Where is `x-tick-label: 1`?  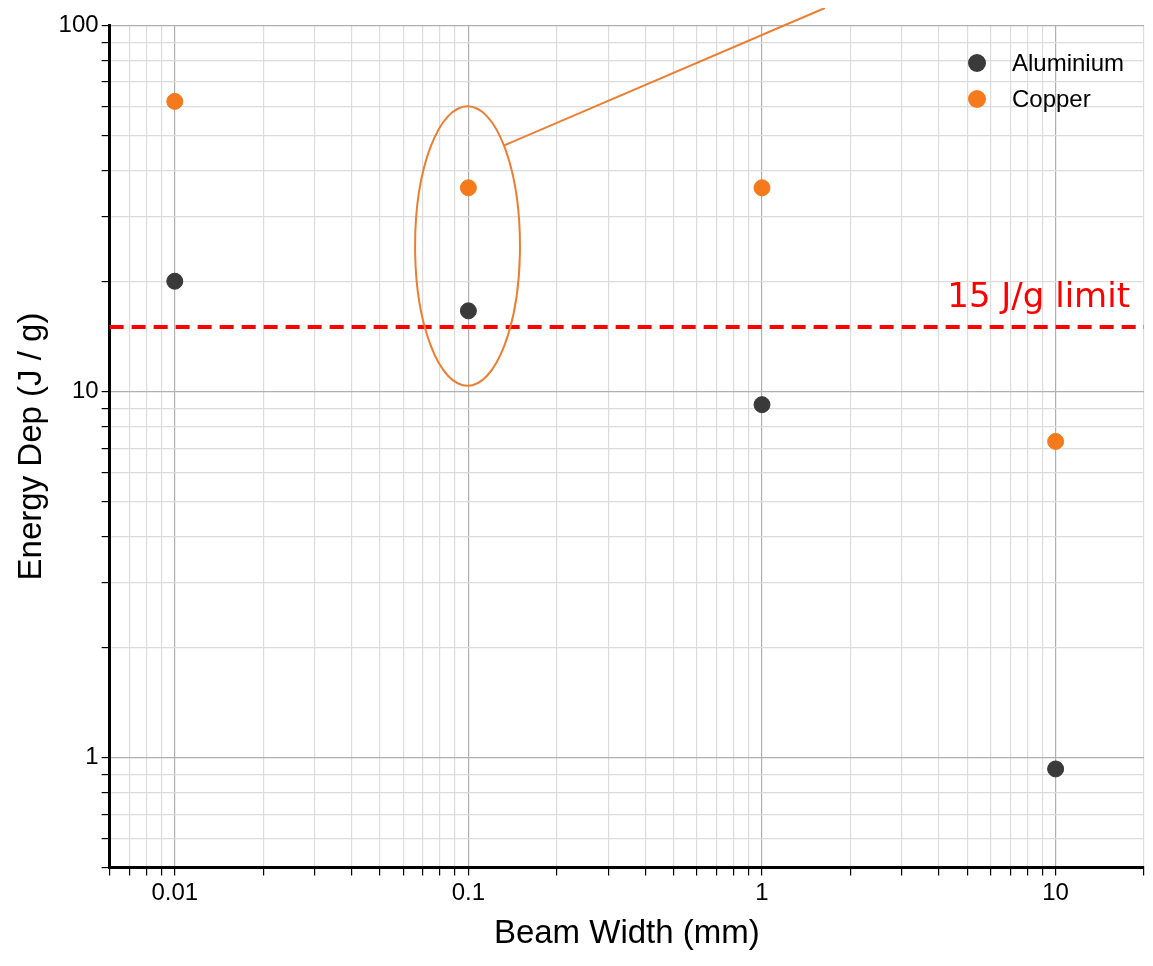 x-tick-label: 1 is located at coordinates (762, 891).